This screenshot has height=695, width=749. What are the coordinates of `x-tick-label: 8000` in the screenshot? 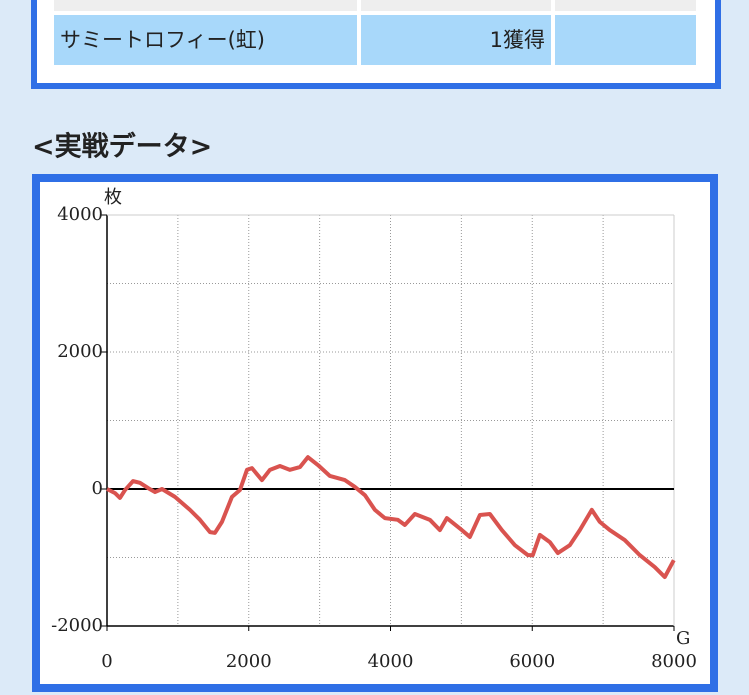 It's located at (674, 661).